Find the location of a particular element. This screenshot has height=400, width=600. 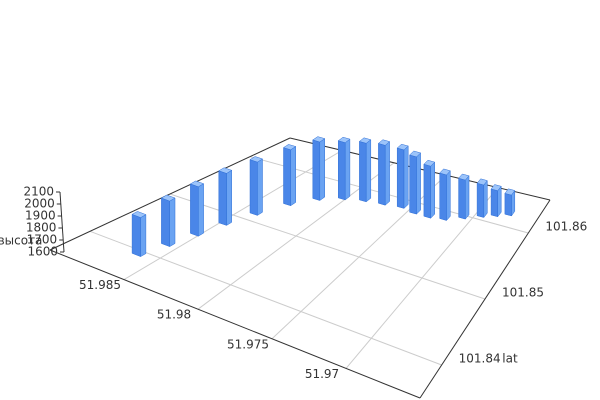

z-tick-label: 1700 is located at coordinates (42, 240).